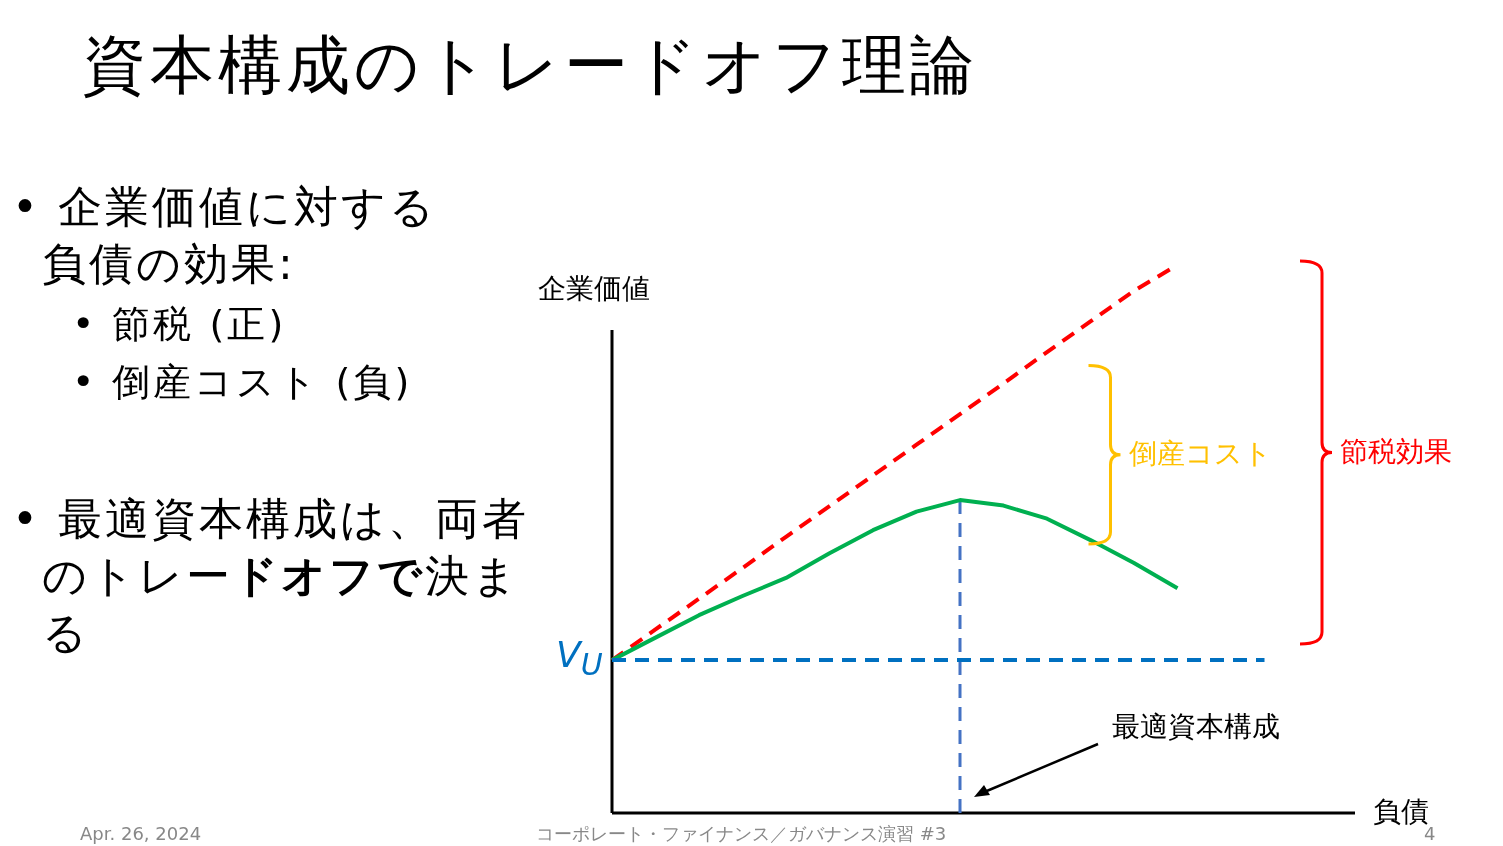 The image size is (1503, 846). Describe the element at coordinates (1200, 453) in the screenshot. I see `annotation: 倒産コスト` at that location.